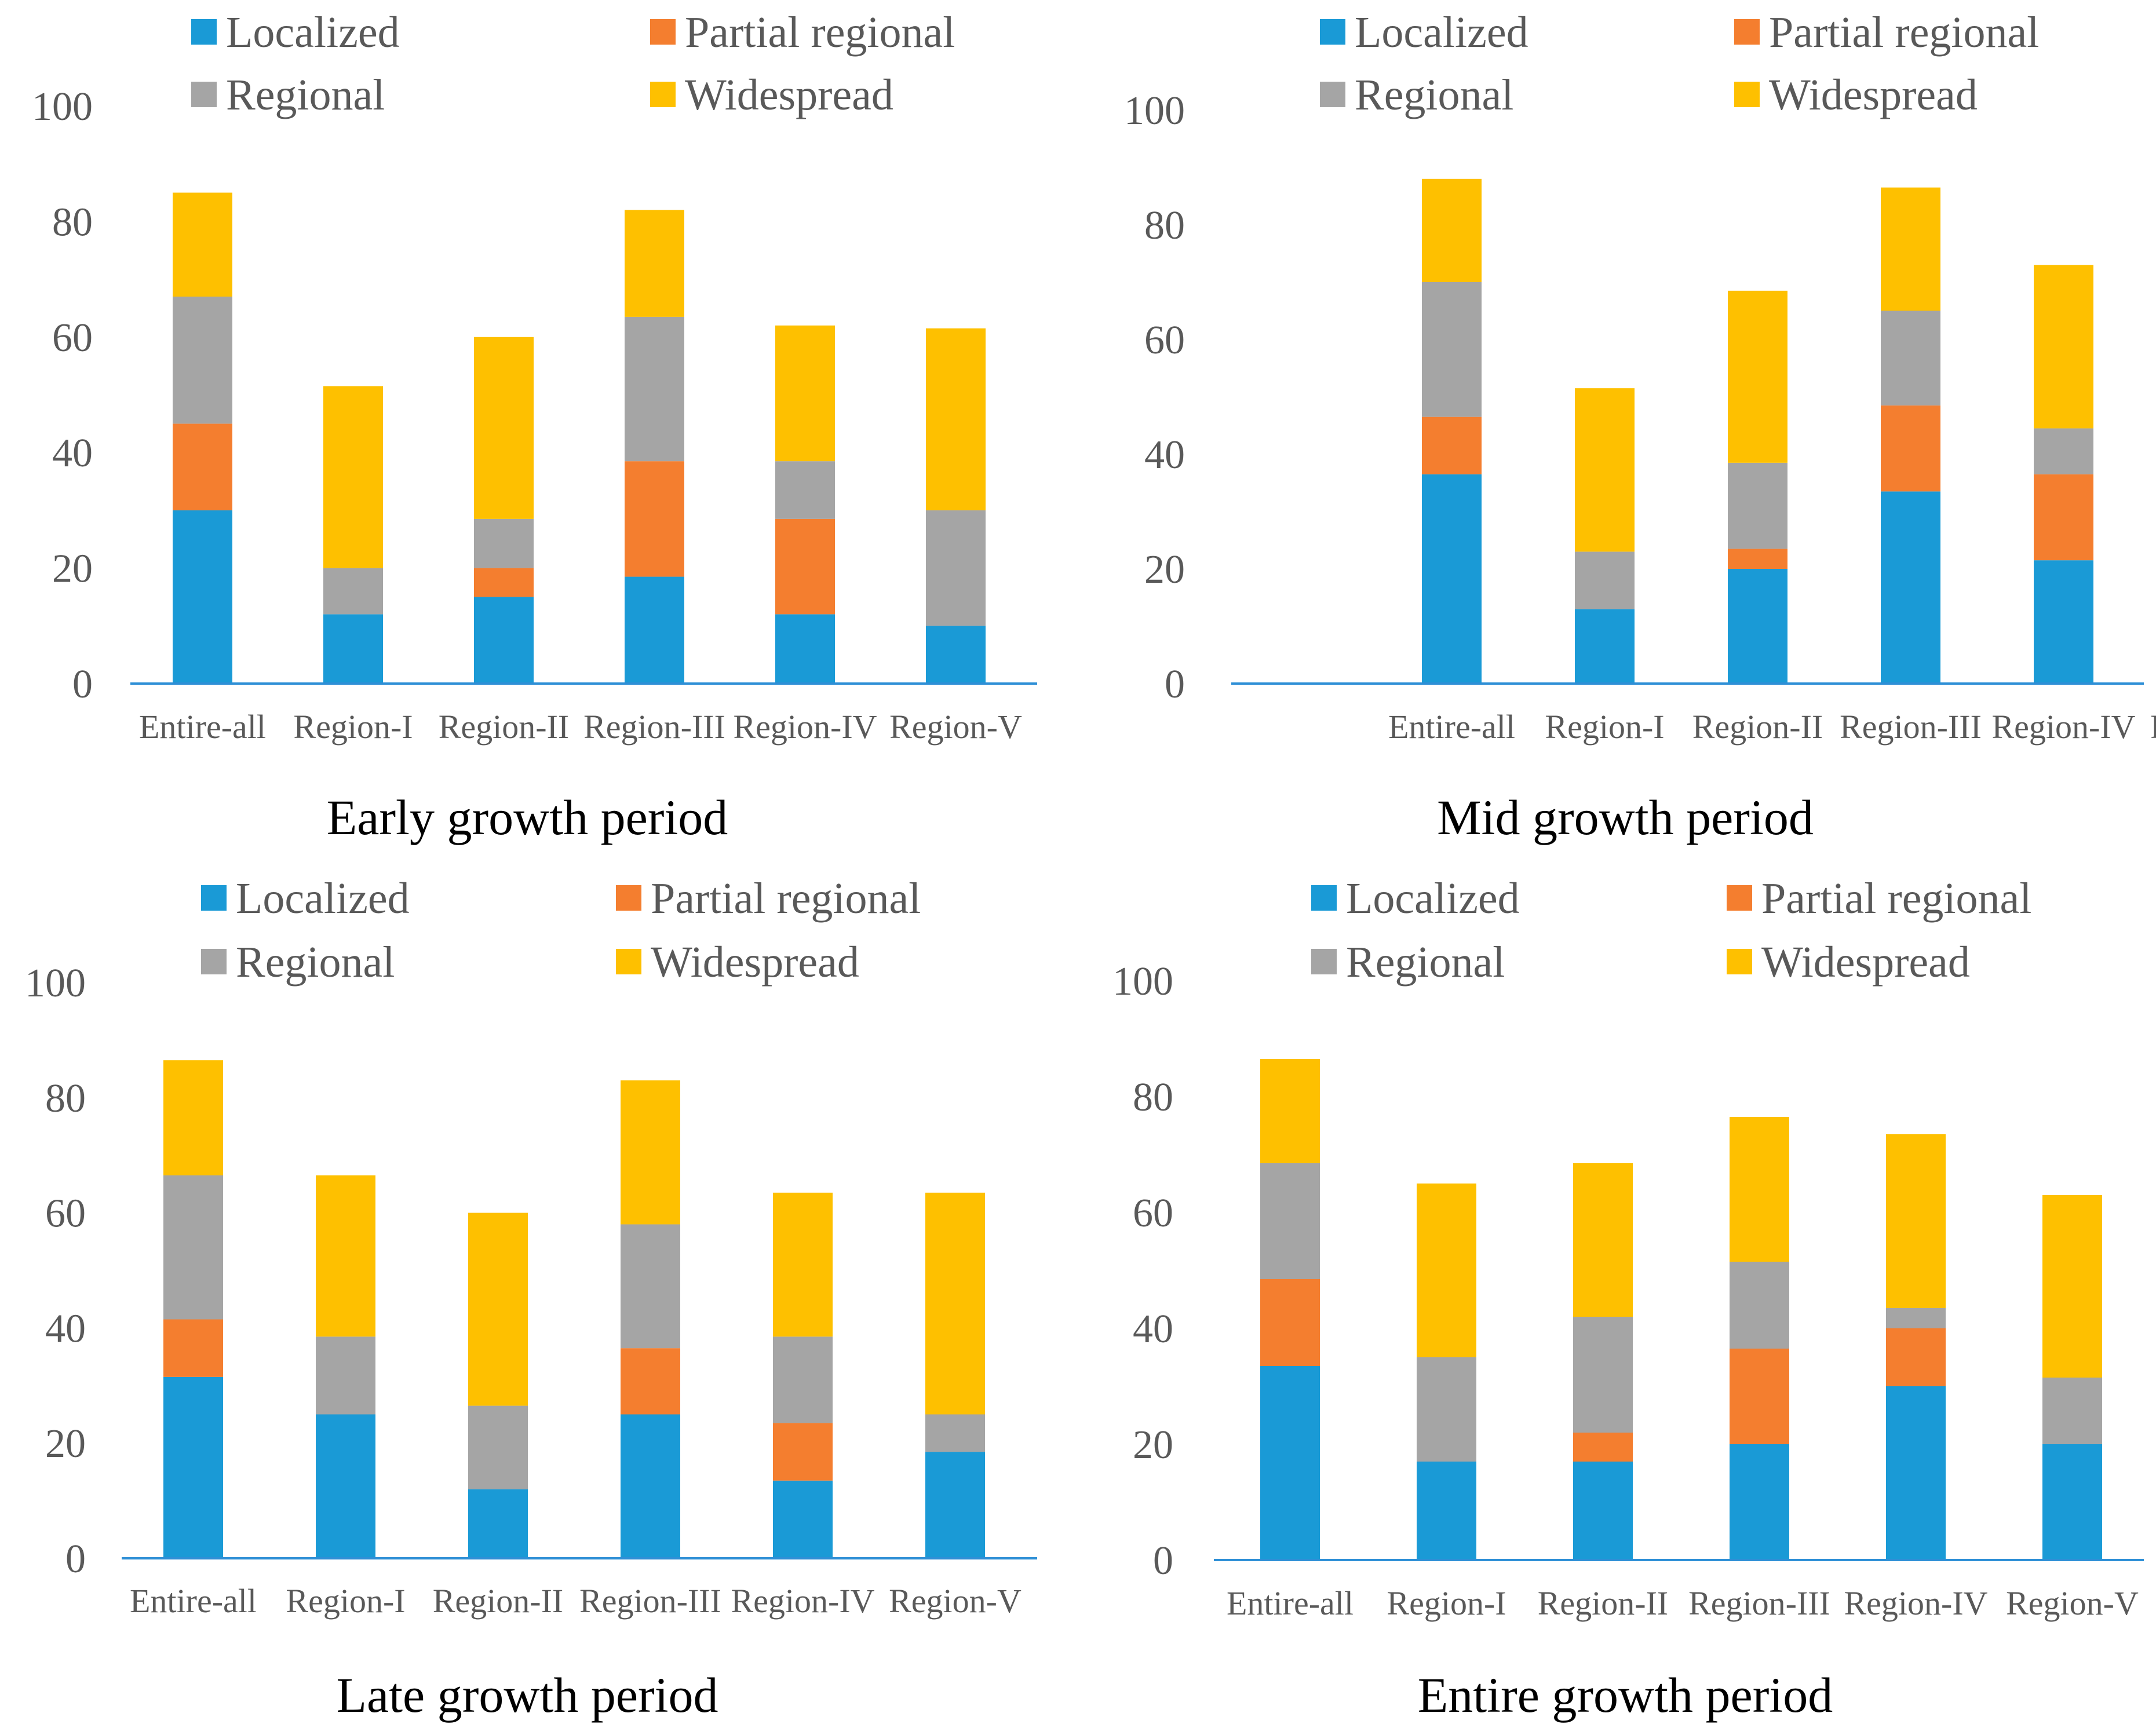  Describe the element at coordinates (345, 1601) in the screenshot. I see `x-category-label: Region-I` at that location.